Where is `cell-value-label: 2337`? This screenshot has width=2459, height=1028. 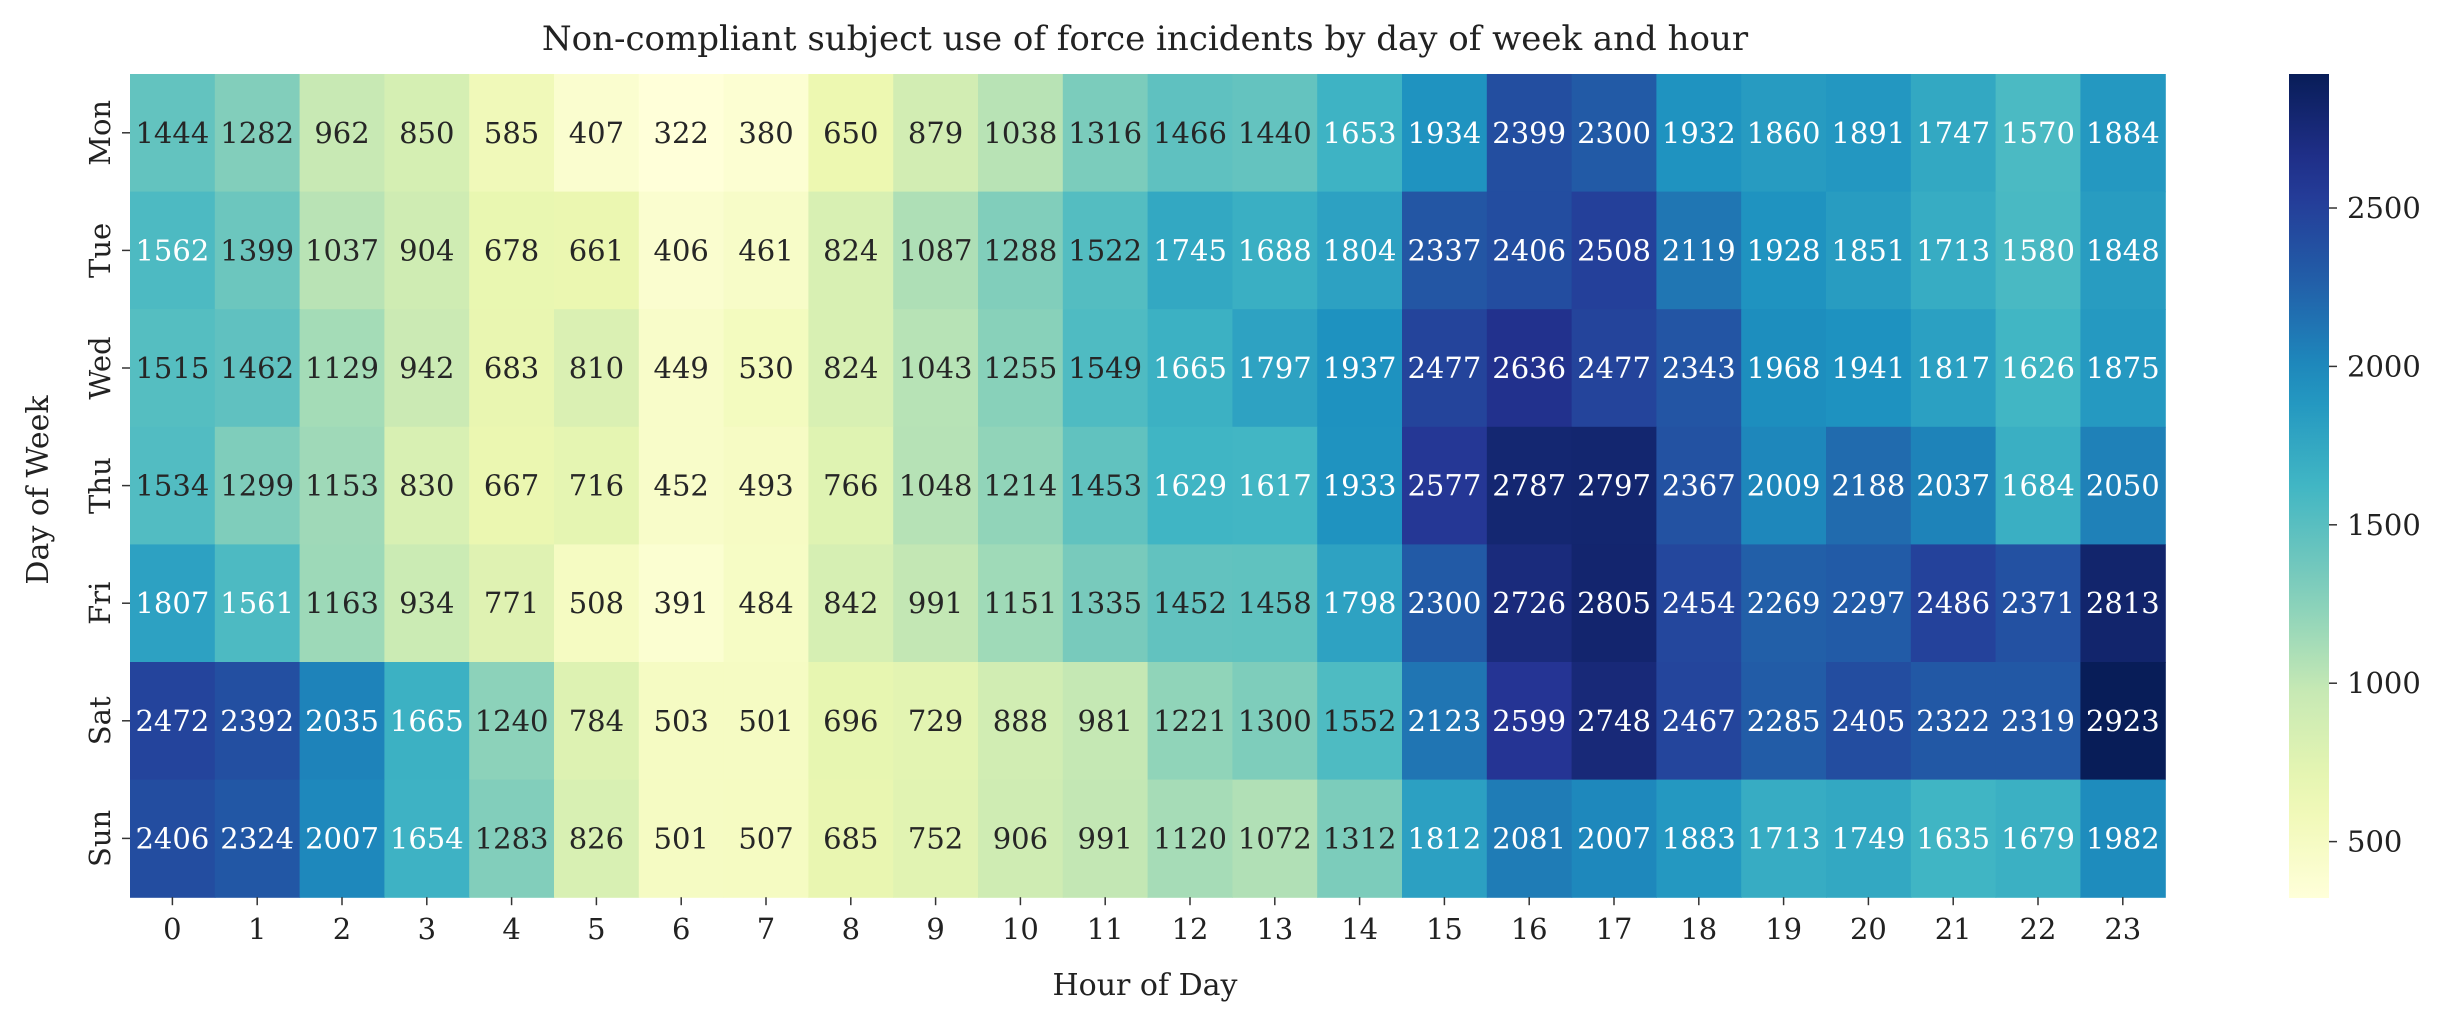 cell-value-label: 2337 is located at coordinates (1444, 250).